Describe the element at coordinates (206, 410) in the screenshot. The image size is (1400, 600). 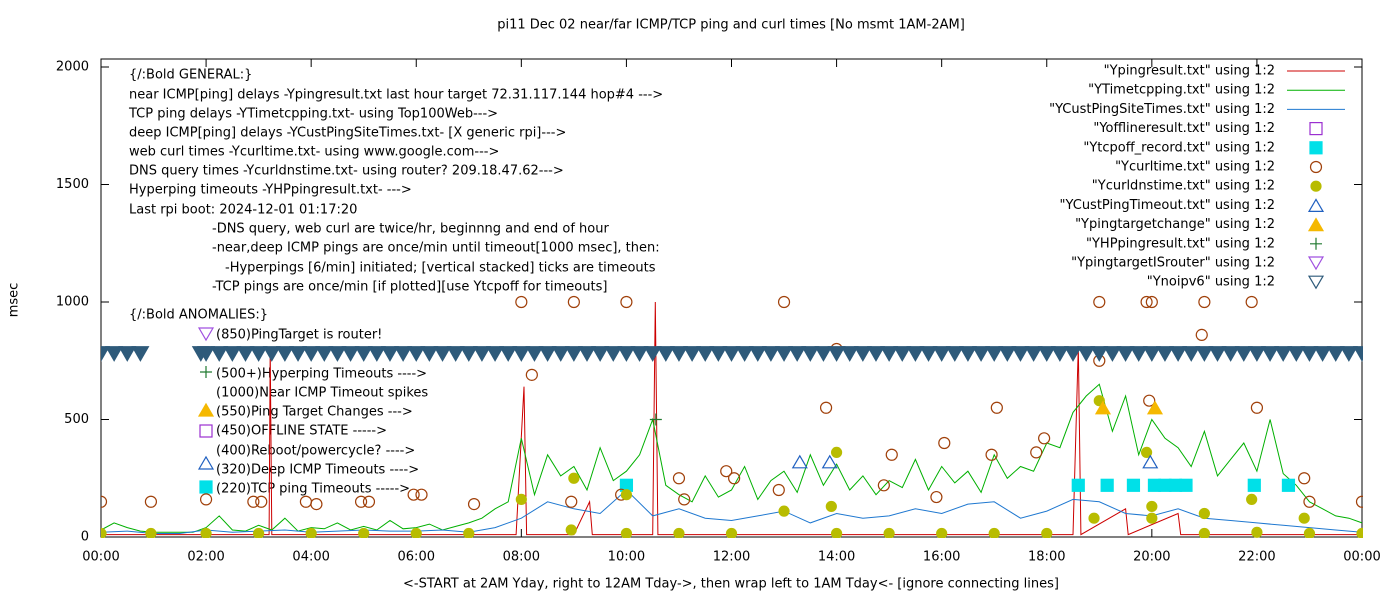
I see `annotation-symbols` at that location.